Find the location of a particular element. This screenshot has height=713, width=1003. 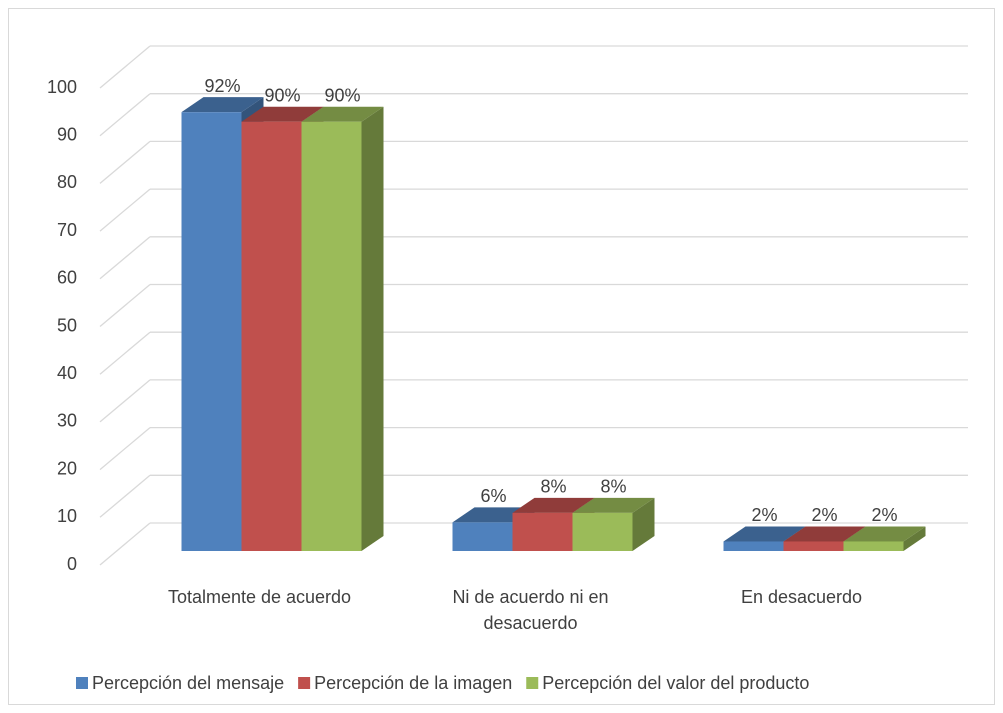

y-tick-label: 60 is located at coordinates (67, 278).